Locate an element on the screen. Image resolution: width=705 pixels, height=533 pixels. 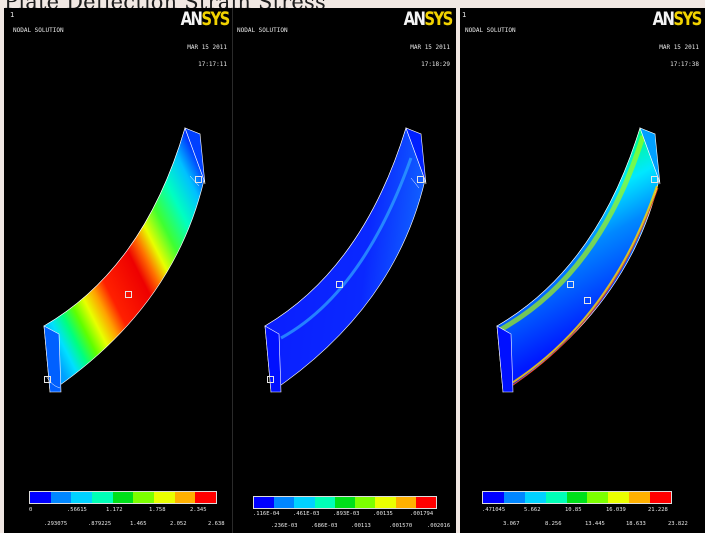
strain-color-legend is located at coordinates (345, 502).